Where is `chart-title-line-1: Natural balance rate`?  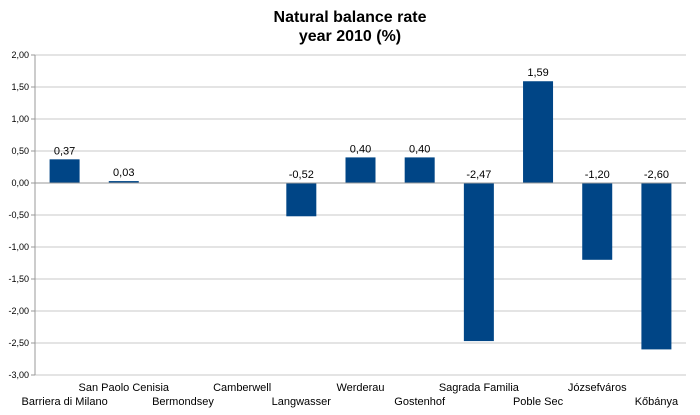 chart-title-line-1: Natural balance rate is located at coordinates (350, 17).